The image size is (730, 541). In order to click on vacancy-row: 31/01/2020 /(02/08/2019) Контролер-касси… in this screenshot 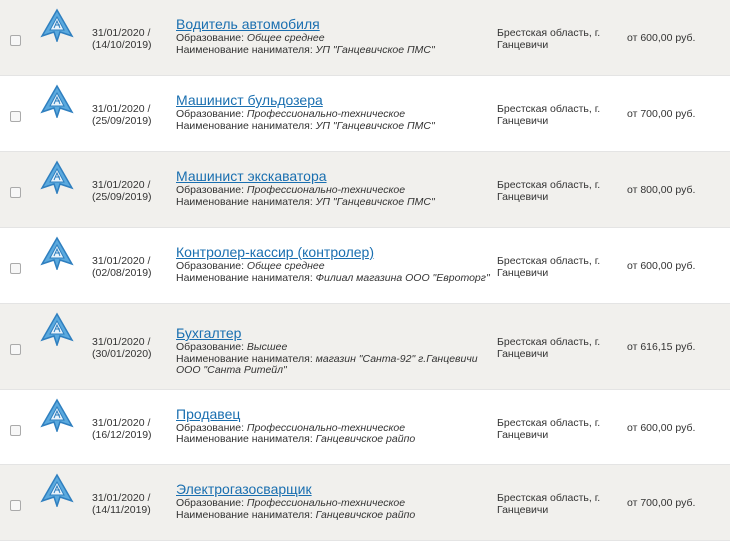, I will do `click(365, 266)`.